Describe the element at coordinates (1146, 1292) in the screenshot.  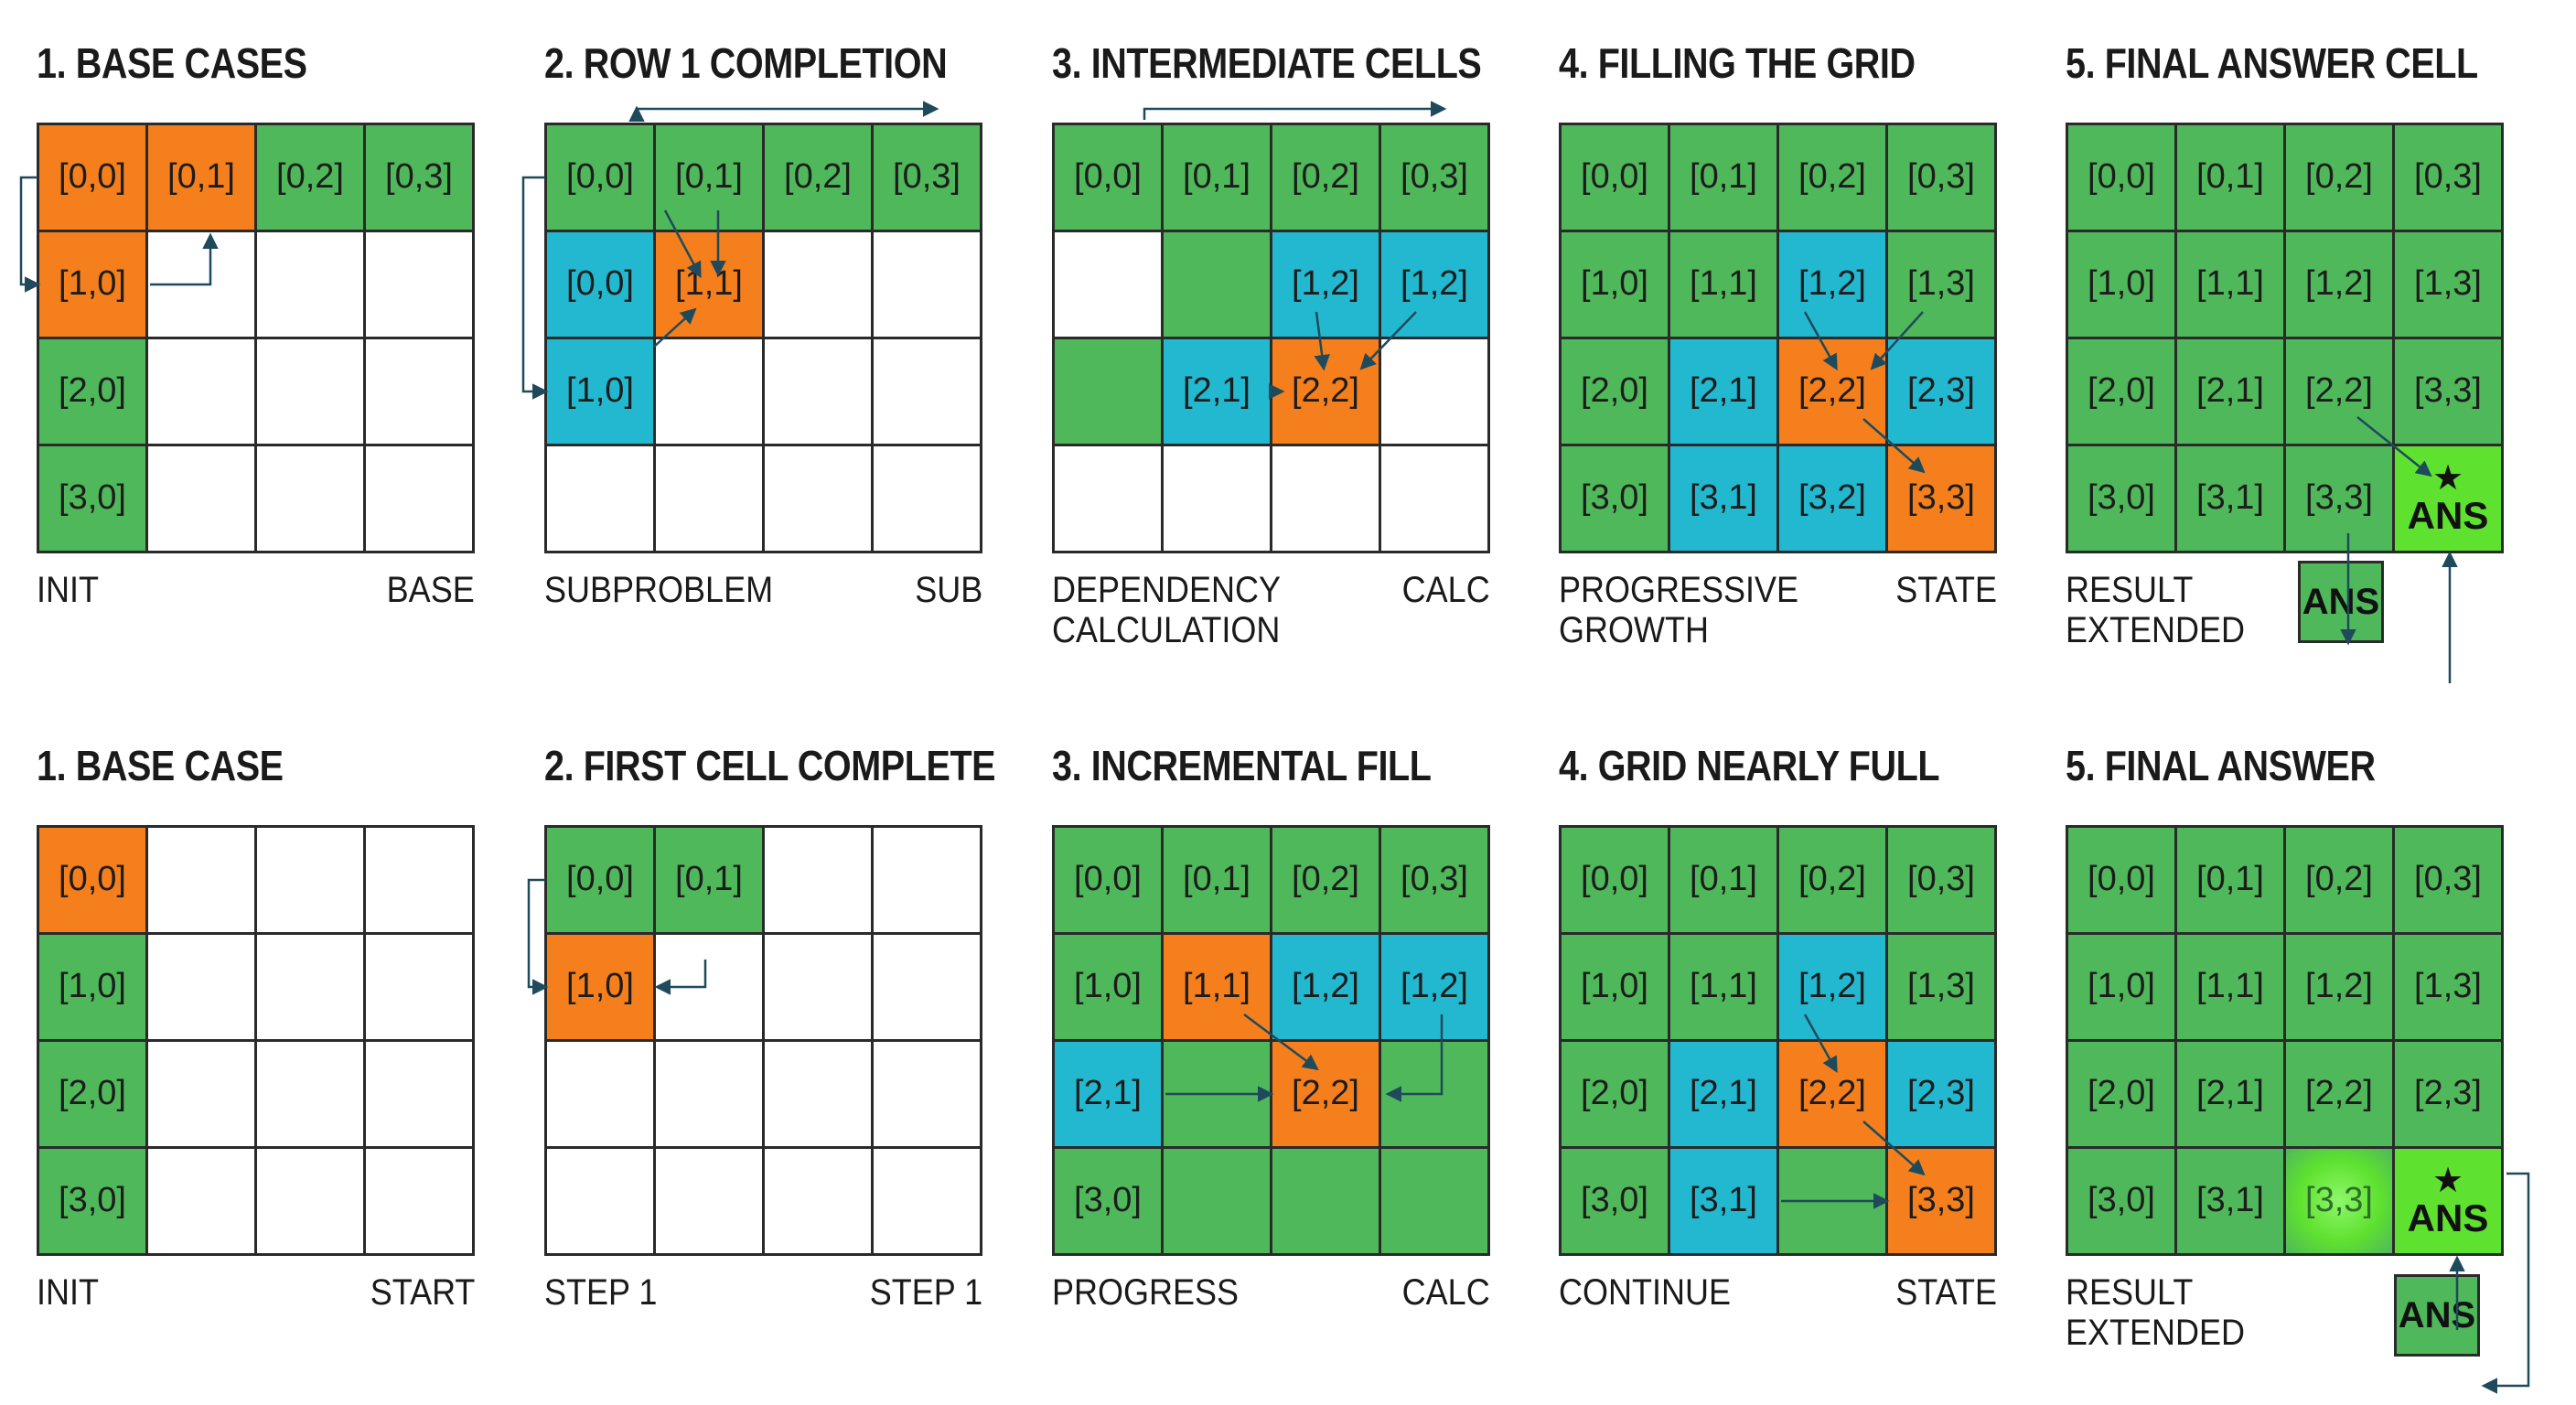
I see `caption-left: PROGRESS` at that location.